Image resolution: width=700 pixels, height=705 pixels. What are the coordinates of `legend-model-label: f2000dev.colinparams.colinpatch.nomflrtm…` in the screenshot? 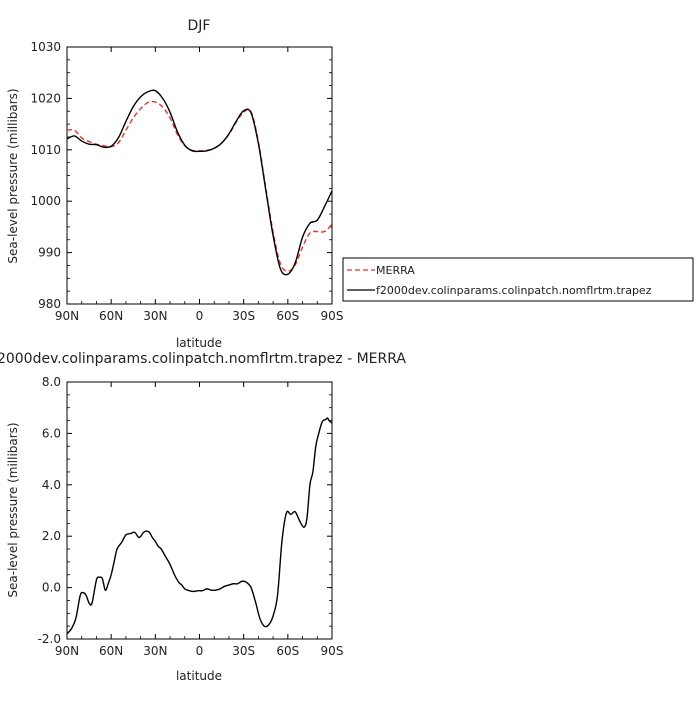 It's located at (514, 290).